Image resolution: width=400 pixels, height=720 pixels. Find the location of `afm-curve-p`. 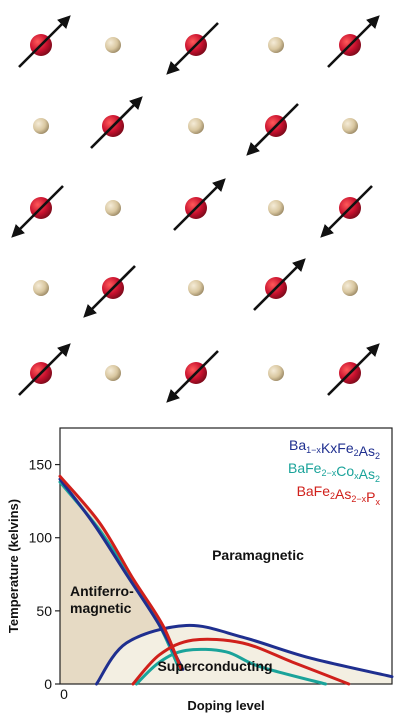

afm-curve-p is located at coordinates (120, 572).